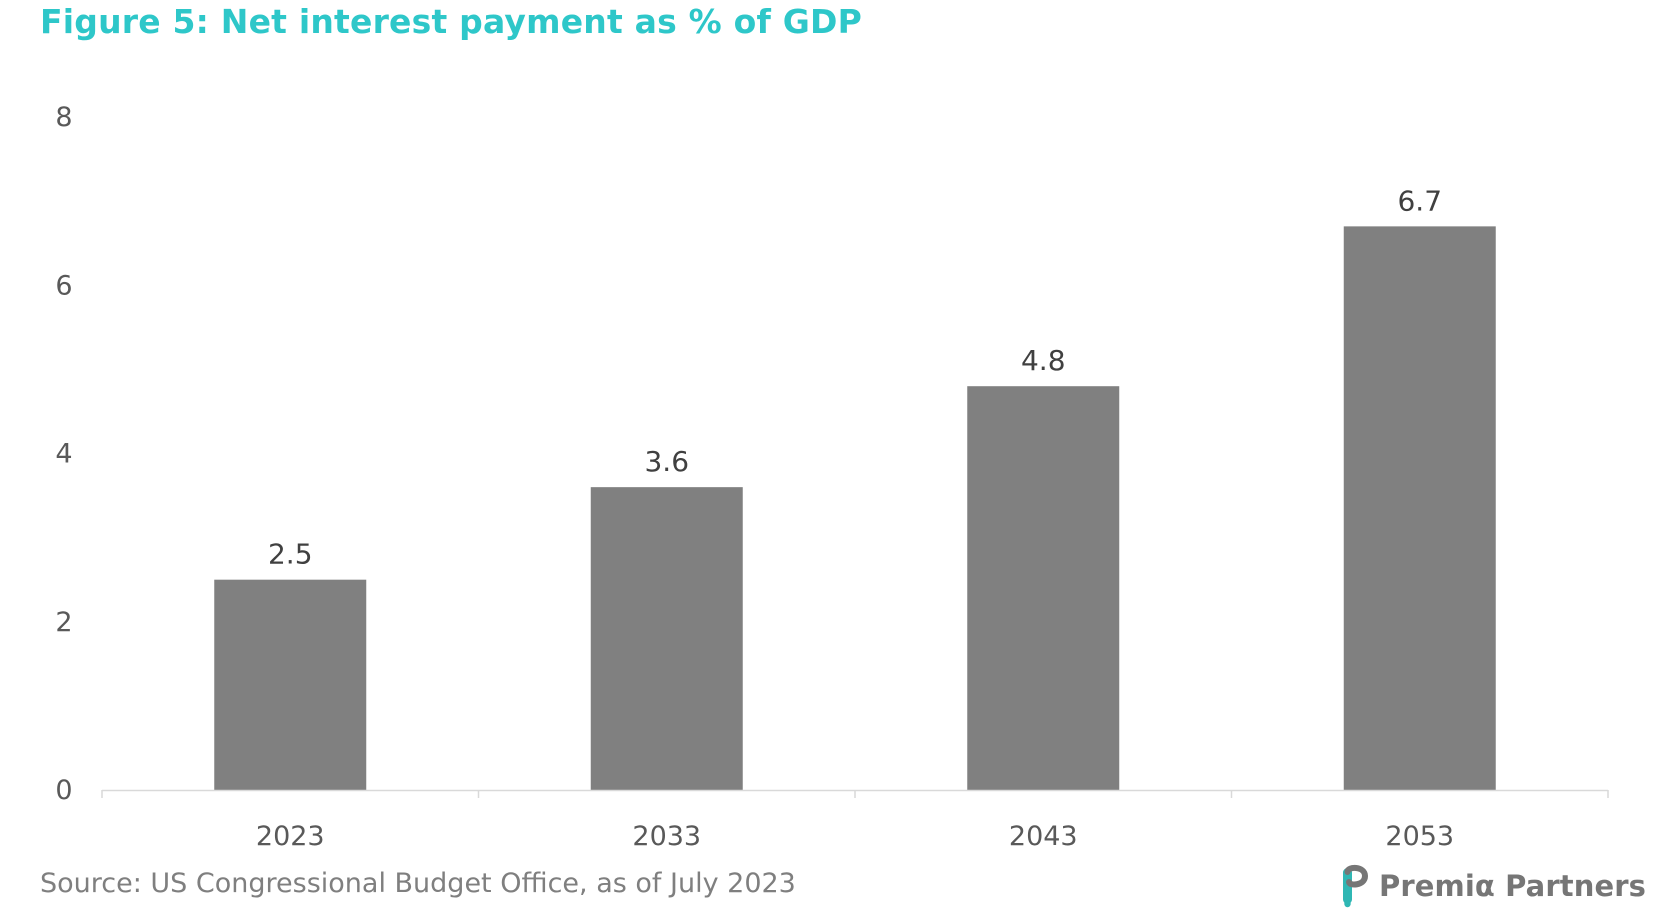 The width and height of the screenshot is (1660, 910). Describe the element at coordinates (63, 622) in the screenshot. I see `y-tick-label-2: 2` at that location.